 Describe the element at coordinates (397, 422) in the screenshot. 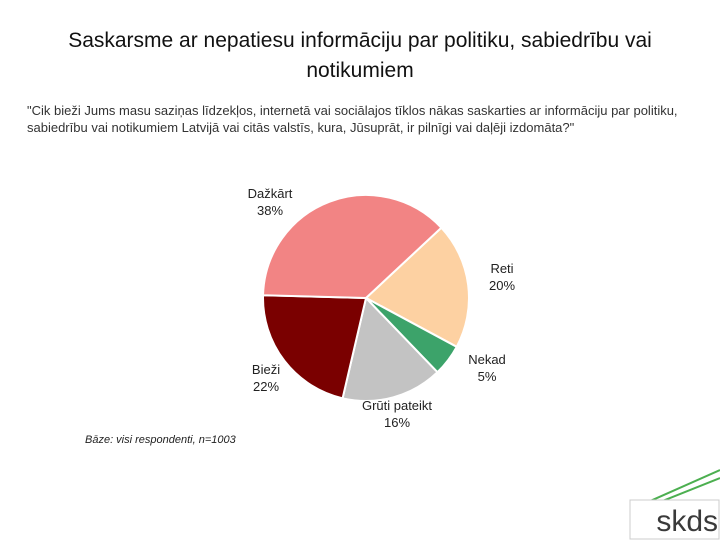

I see `slice-value: 16%` at that location.